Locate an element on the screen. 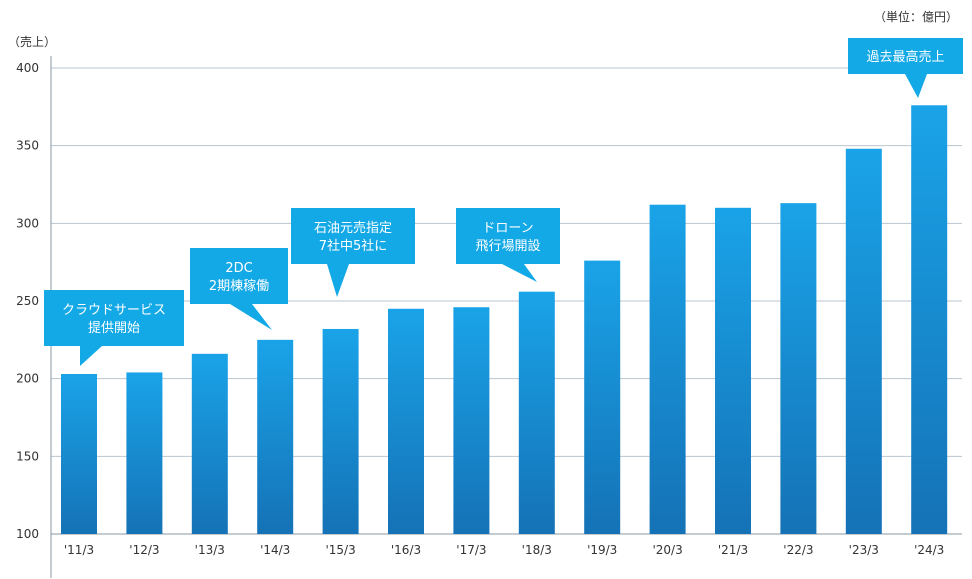 This screenshot has height=579, width=972. y-tick-labels: 100 150 200 250 300 350 400 is located at coordinates (27, 301).